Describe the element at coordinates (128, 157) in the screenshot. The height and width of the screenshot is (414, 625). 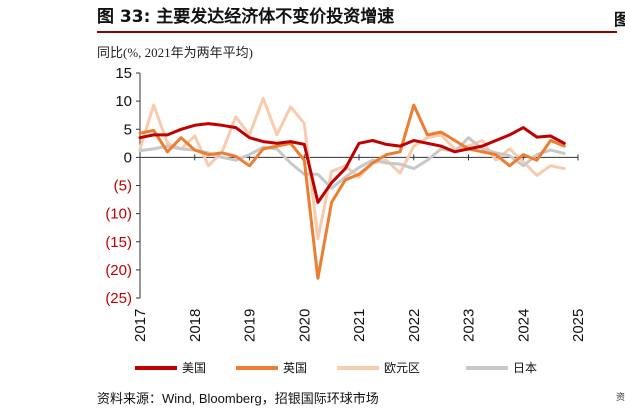
I see `y-tick-label: 0` at that location.